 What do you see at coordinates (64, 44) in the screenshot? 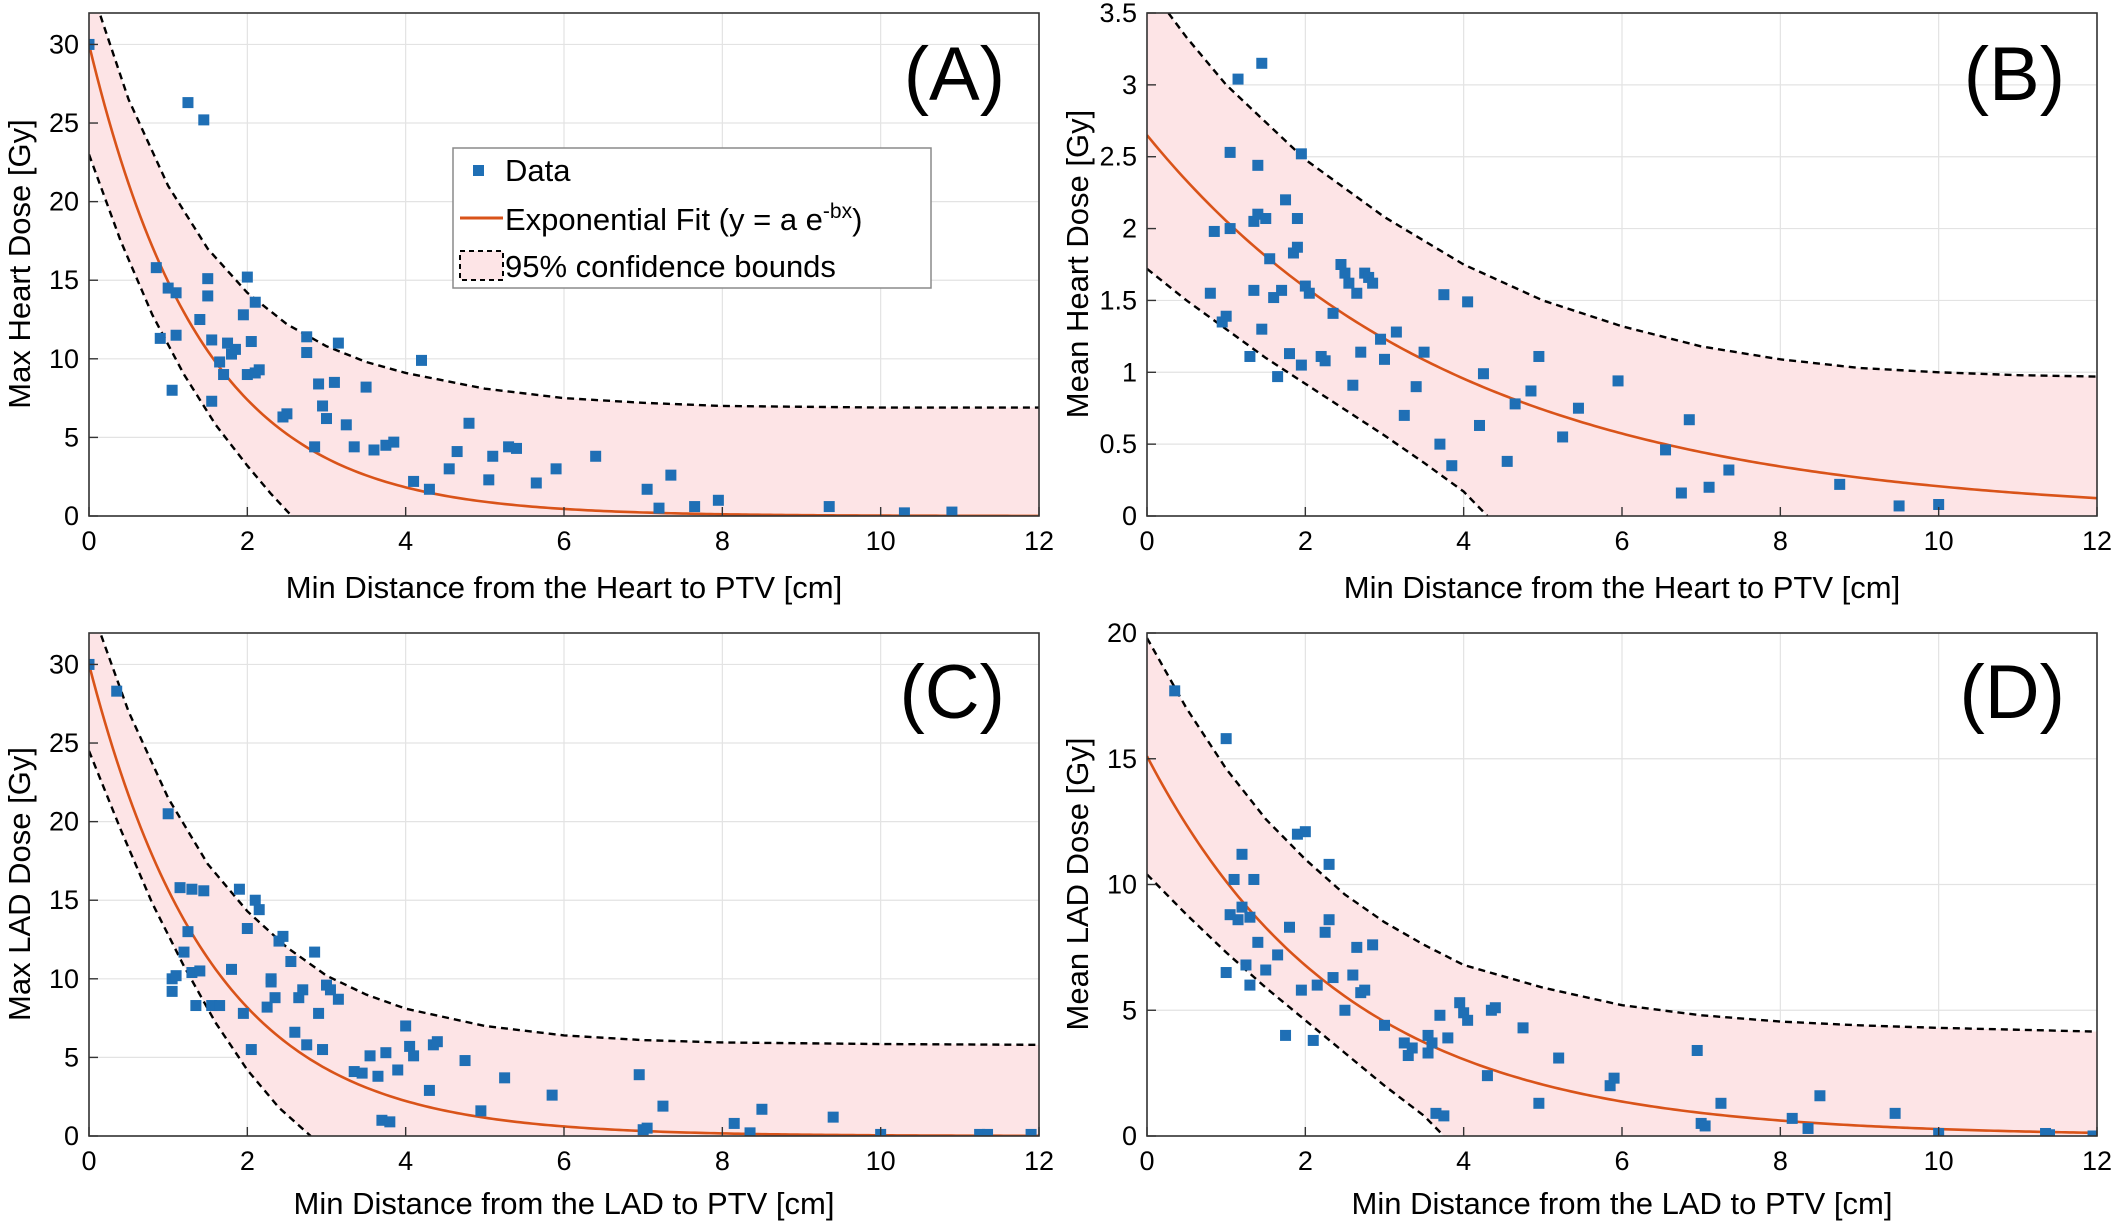
I see `panel-a-ytick-label: 30` at bounding box center [64, 44].